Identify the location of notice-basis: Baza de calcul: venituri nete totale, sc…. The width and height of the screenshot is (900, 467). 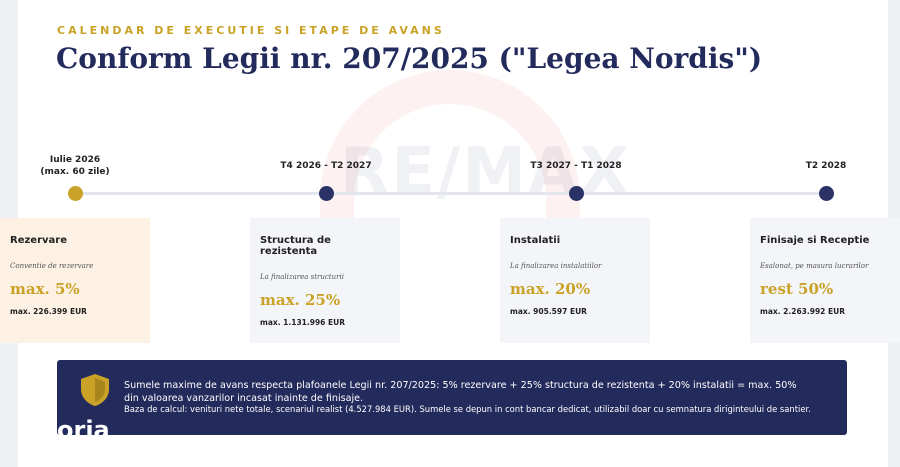
(467, 409).